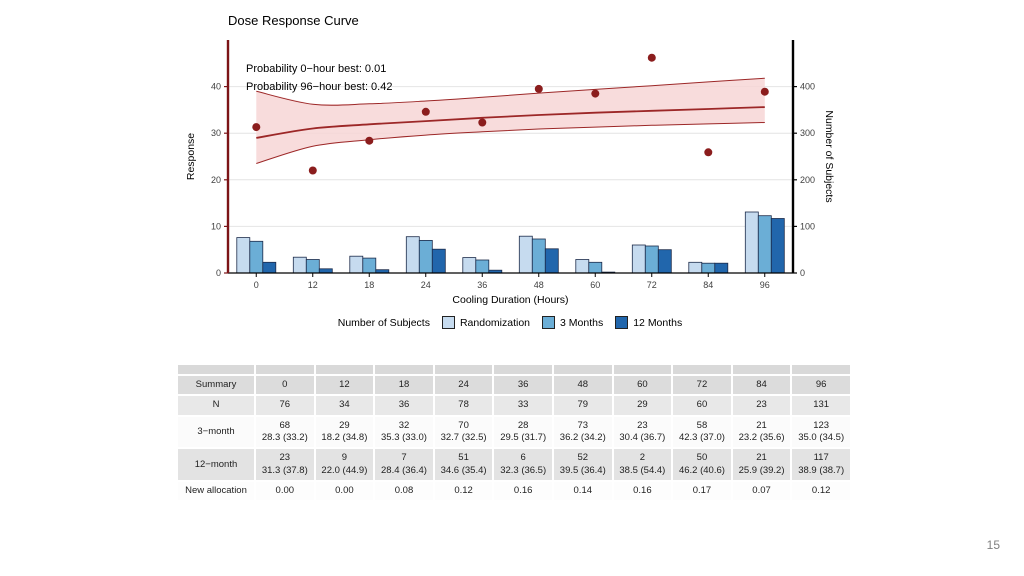 The image size is (1024, 576). I want to click on table-cell: 21 23.2 (35.6), so click(761, 432).